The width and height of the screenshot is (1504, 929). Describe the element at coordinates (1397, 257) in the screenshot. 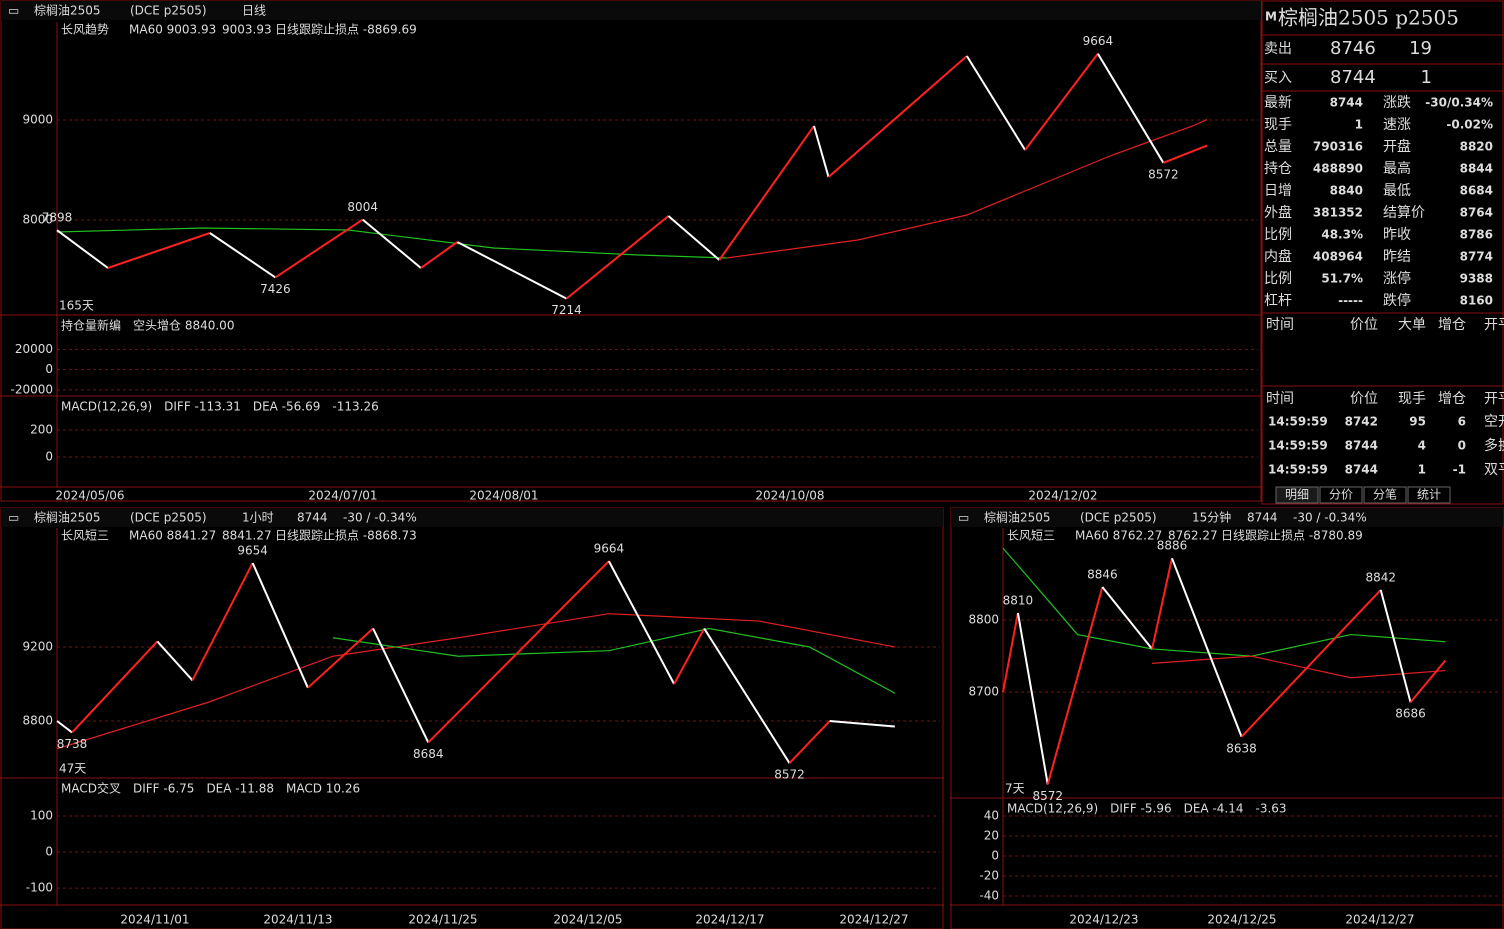

I see `quote-label: 昨结` at that location.